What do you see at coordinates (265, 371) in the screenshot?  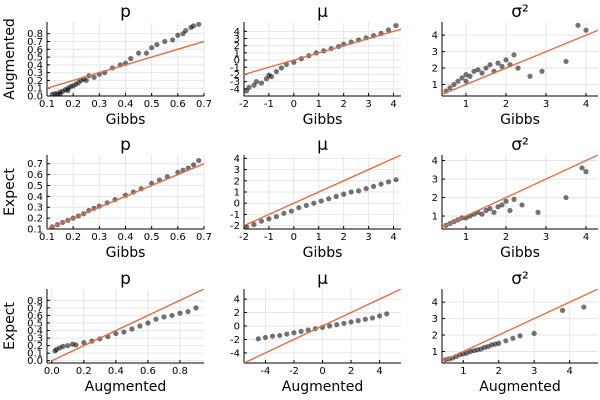 I see `x-tick-label: -4` at bounding box center [265, 371].